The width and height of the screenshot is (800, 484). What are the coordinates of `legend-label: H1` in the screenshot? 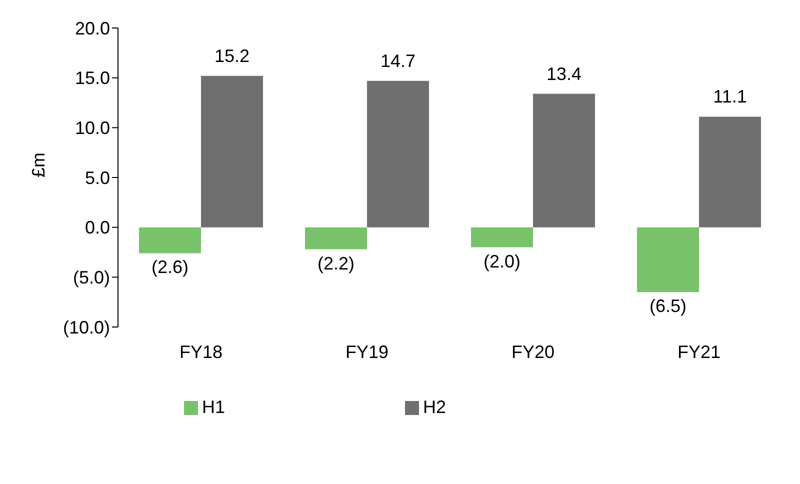 It's located at (213, 407).